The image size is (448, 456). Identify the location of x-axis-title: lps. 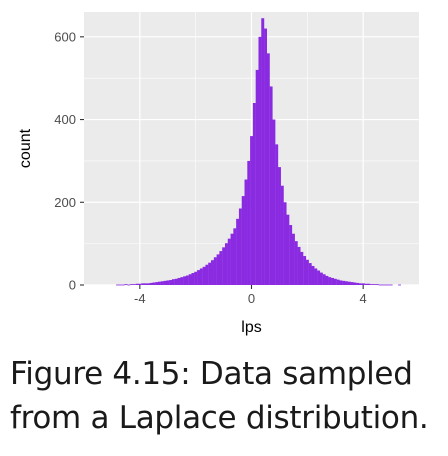
(251, 327).